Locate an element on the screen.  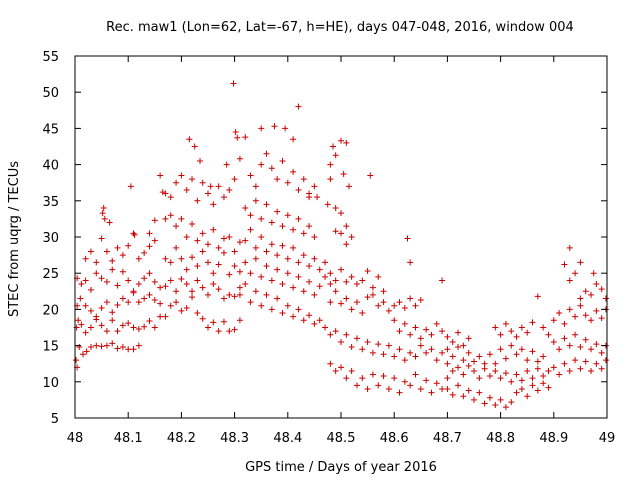
y-tick-label: 25 is located at coordinates (50, 274).